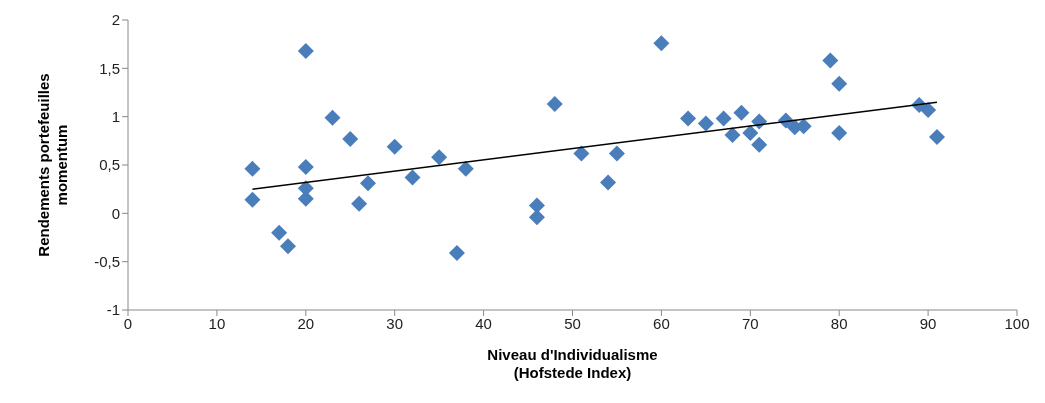 The height and width of the screenshot is (403, 1045). Describe the element at coordinates (113, 310) in the screenshot. I see `y-tick-label: -1` at that location.